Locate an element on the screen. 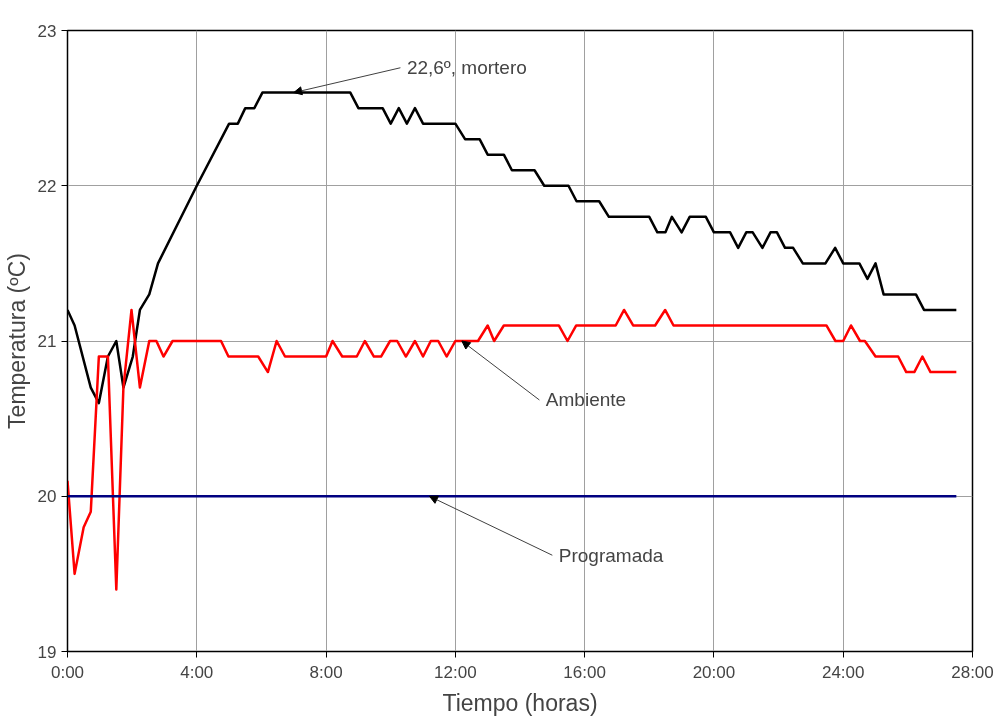 The width and height of the screenshot is (1002, 718). annotation: 22,6º, mortero is located at coordinates (466, 68).